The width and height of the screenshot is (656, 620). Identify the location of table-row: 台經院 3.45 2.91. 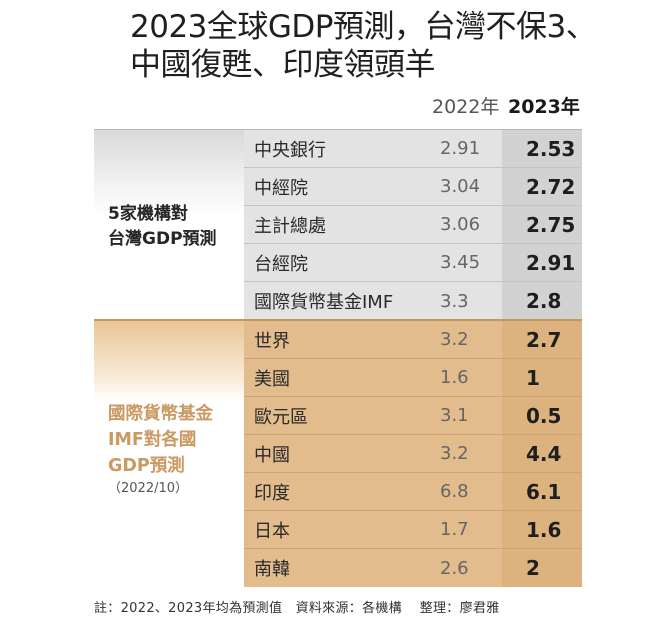
(413, 263).